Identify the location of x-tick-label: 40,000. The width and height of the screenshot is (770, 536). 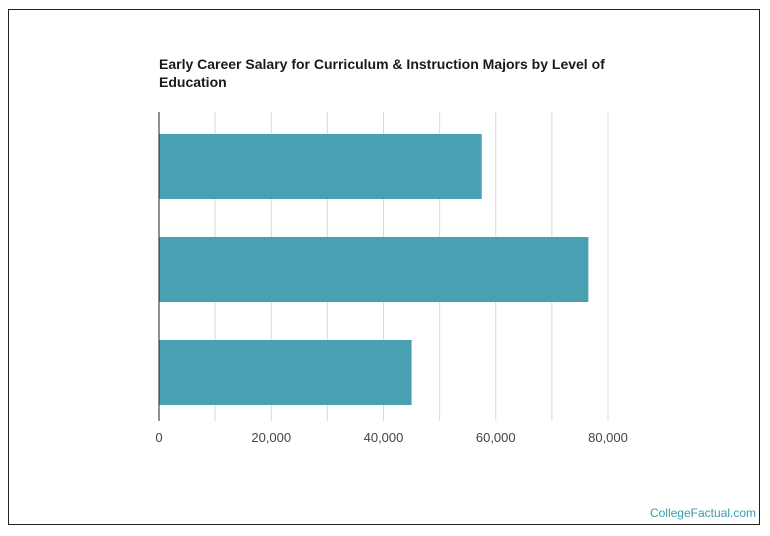
(384, 437).